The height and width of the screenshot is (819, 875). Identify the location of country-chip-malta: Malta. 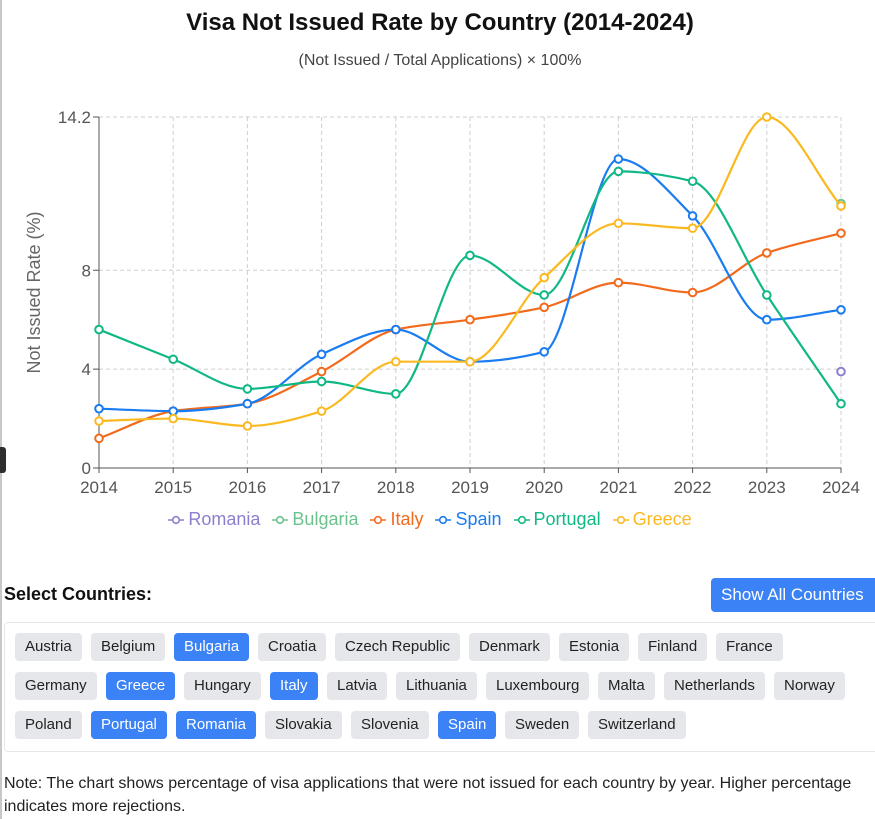
(626, 686).